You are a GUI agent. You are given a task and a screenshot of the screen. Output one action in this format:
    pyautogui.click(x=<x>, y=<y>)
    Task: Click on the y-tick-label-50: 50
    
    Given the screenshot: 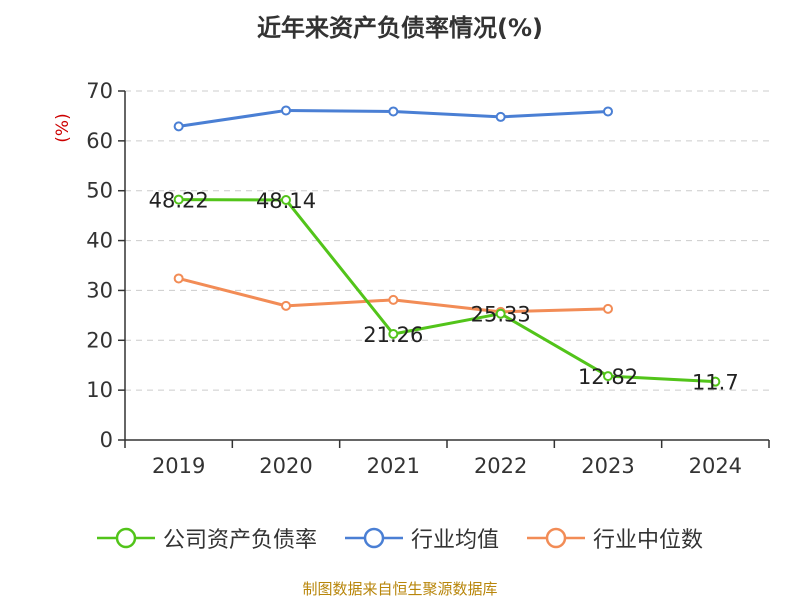 What is the action you would take?
    pyautogui.click(x=99, y=191)
    